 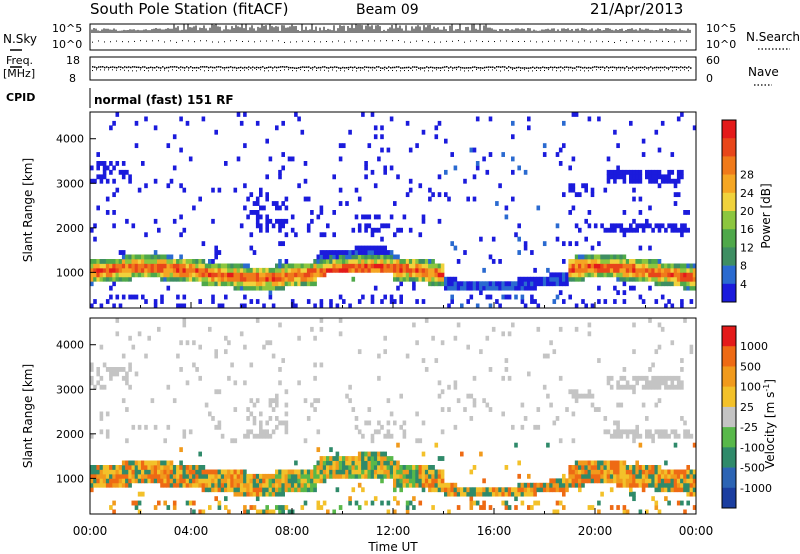 I want to click on freq-unit-label: [MHz], so click(x=19, y=73).